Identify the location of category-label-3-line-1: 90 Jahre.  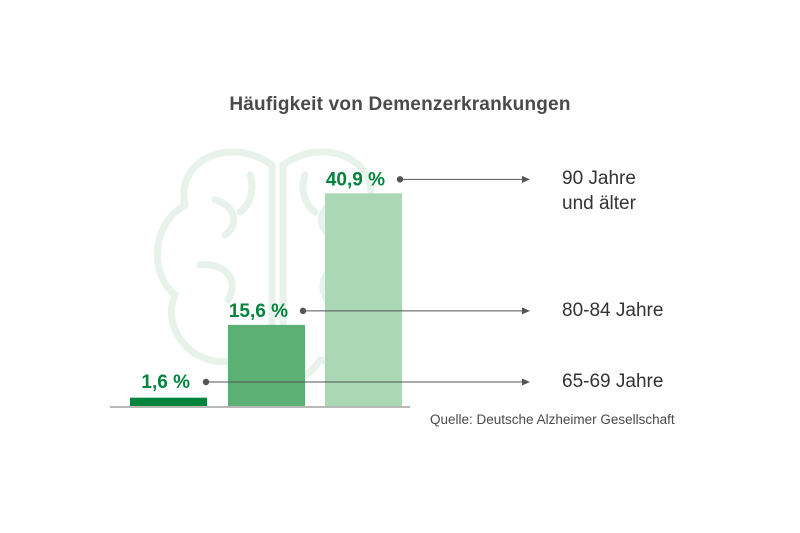
(599, 179).